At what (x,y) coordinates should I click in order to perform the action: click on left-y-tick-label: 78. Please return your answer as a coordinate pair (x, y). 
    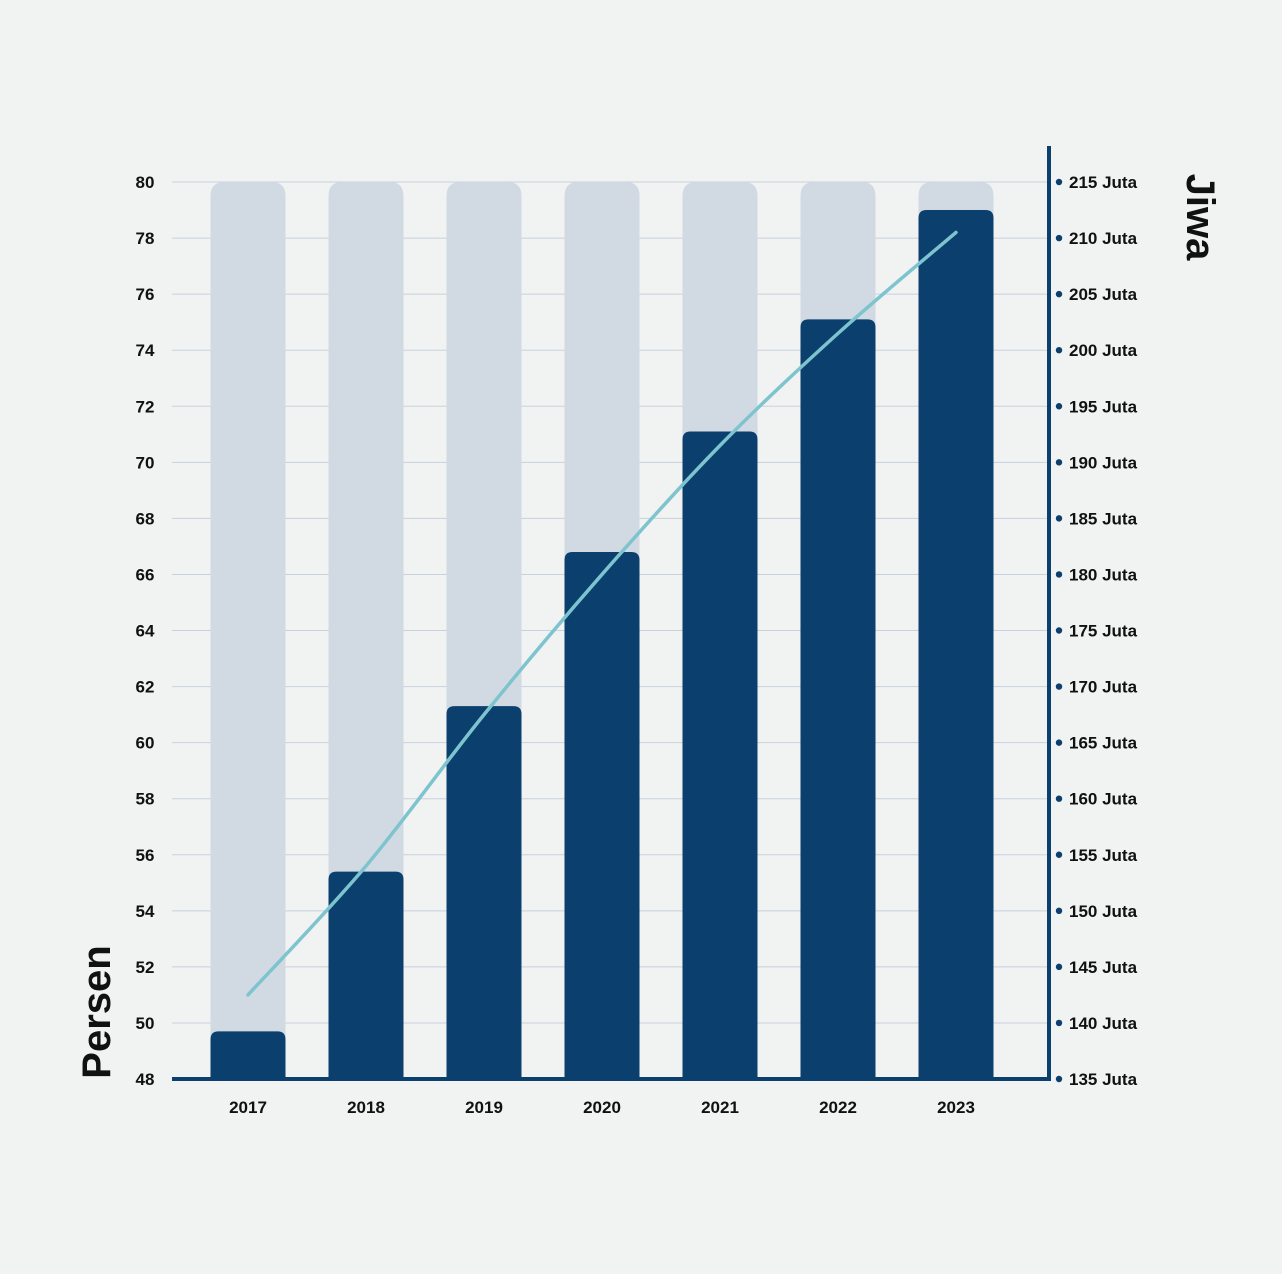
    Looking at the image, I should click on (145, 238).